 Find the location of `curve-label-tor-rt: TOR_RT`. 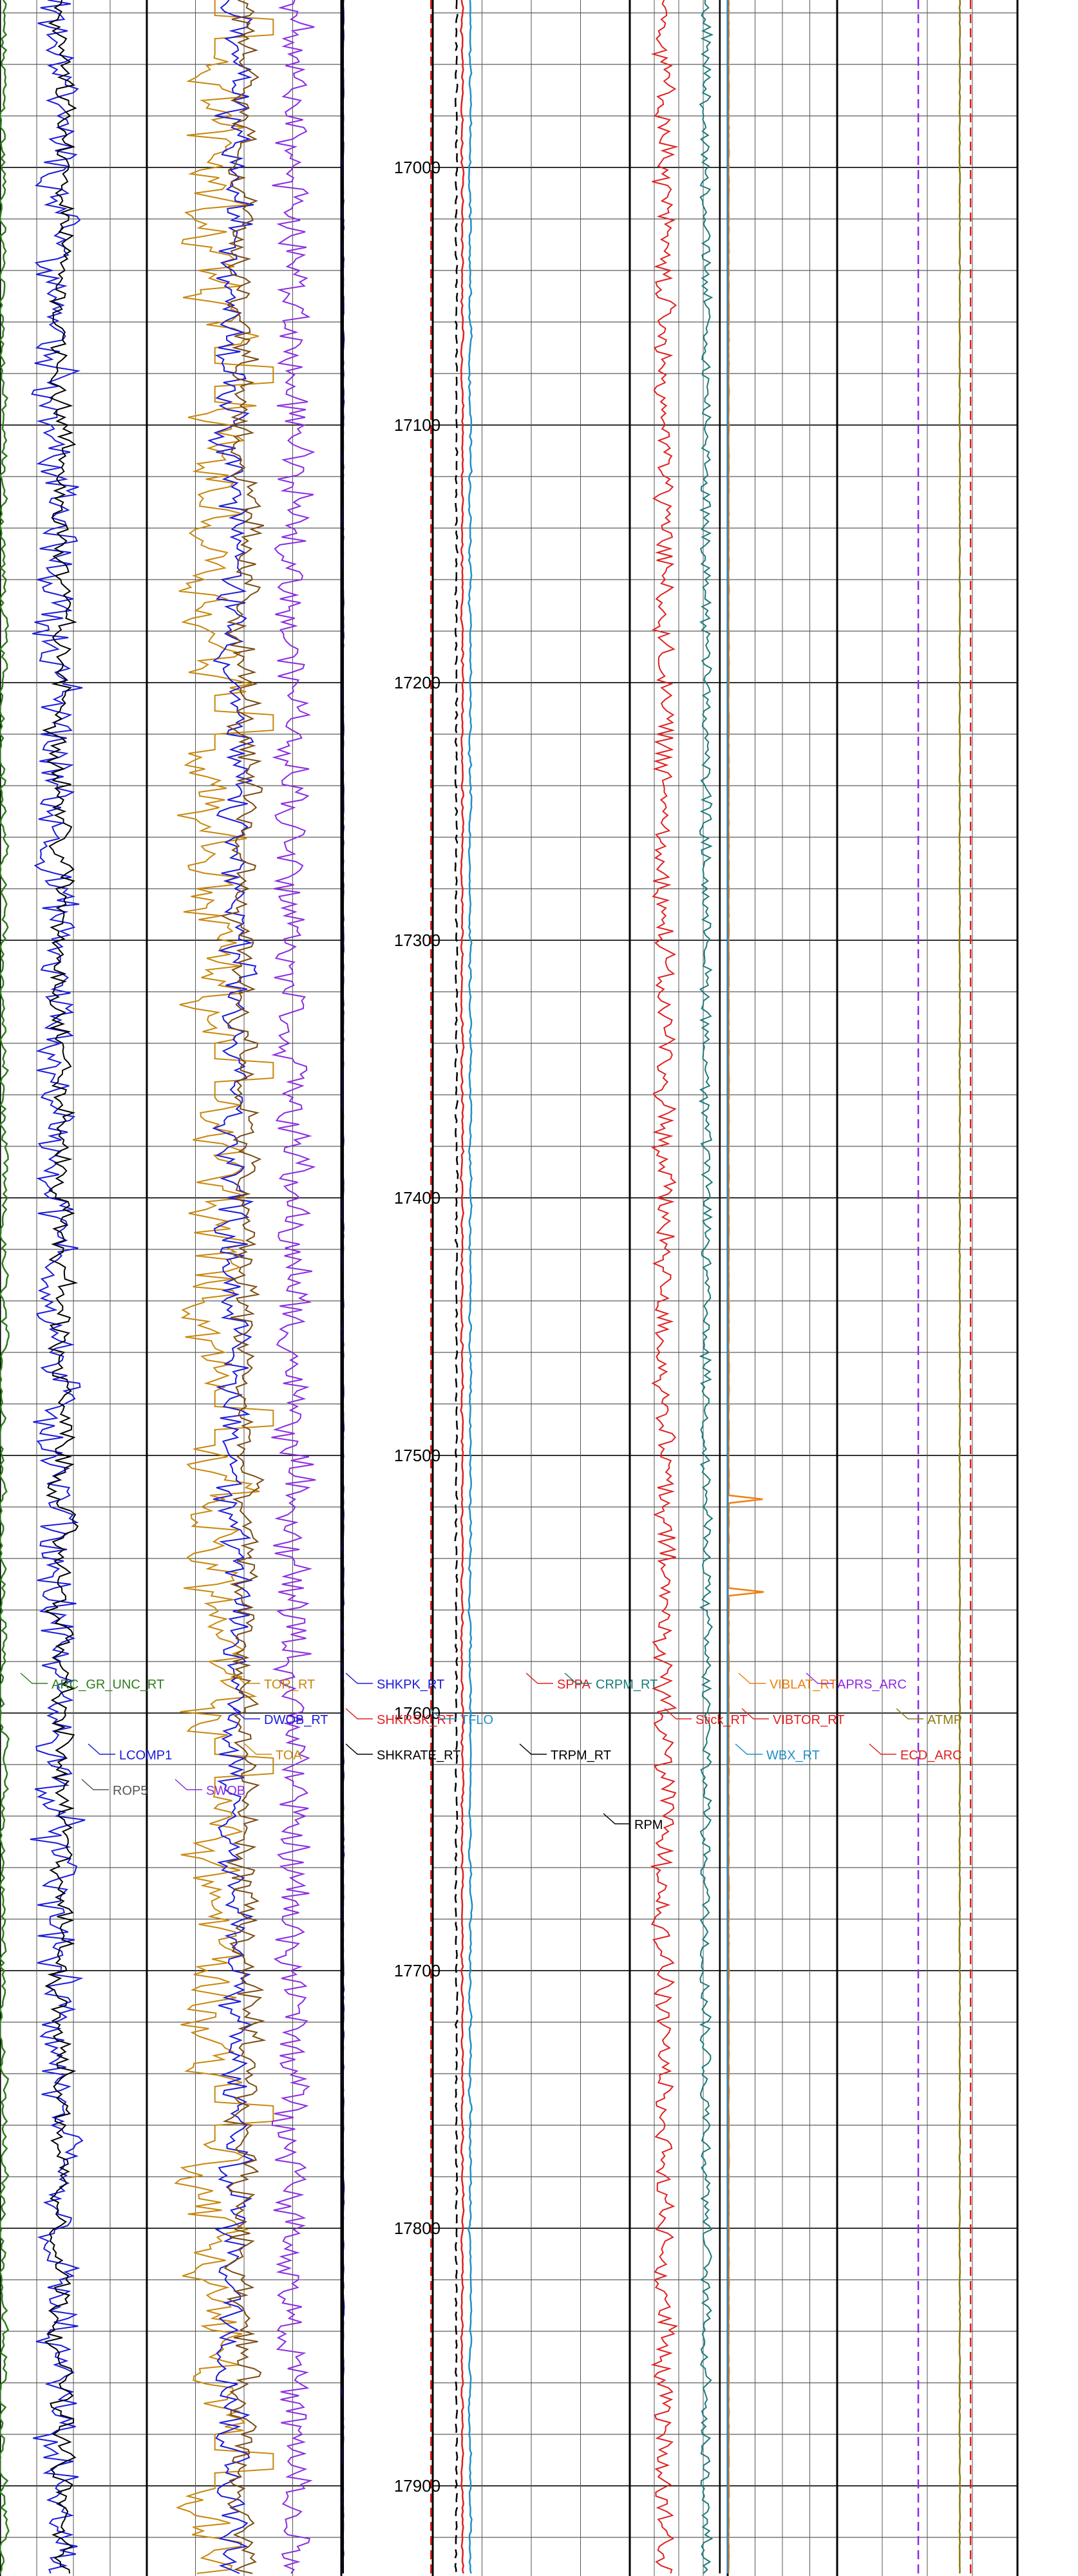

curve-label-tor-rt: TOR_RT is located at coordinates (290, 1685).